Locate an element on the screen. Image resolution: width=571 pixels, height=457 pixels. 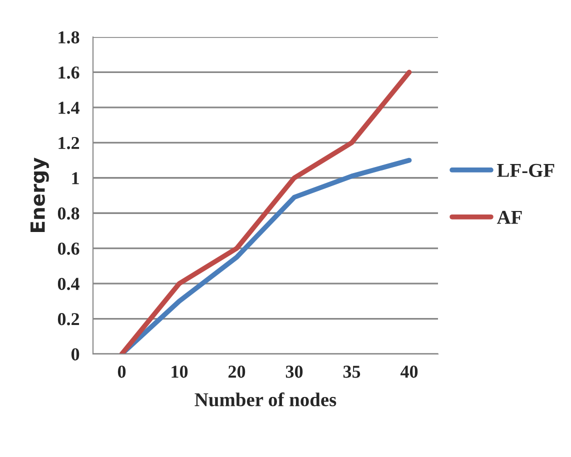
x-tick-label: 0 is located at coordinates (122, 372).